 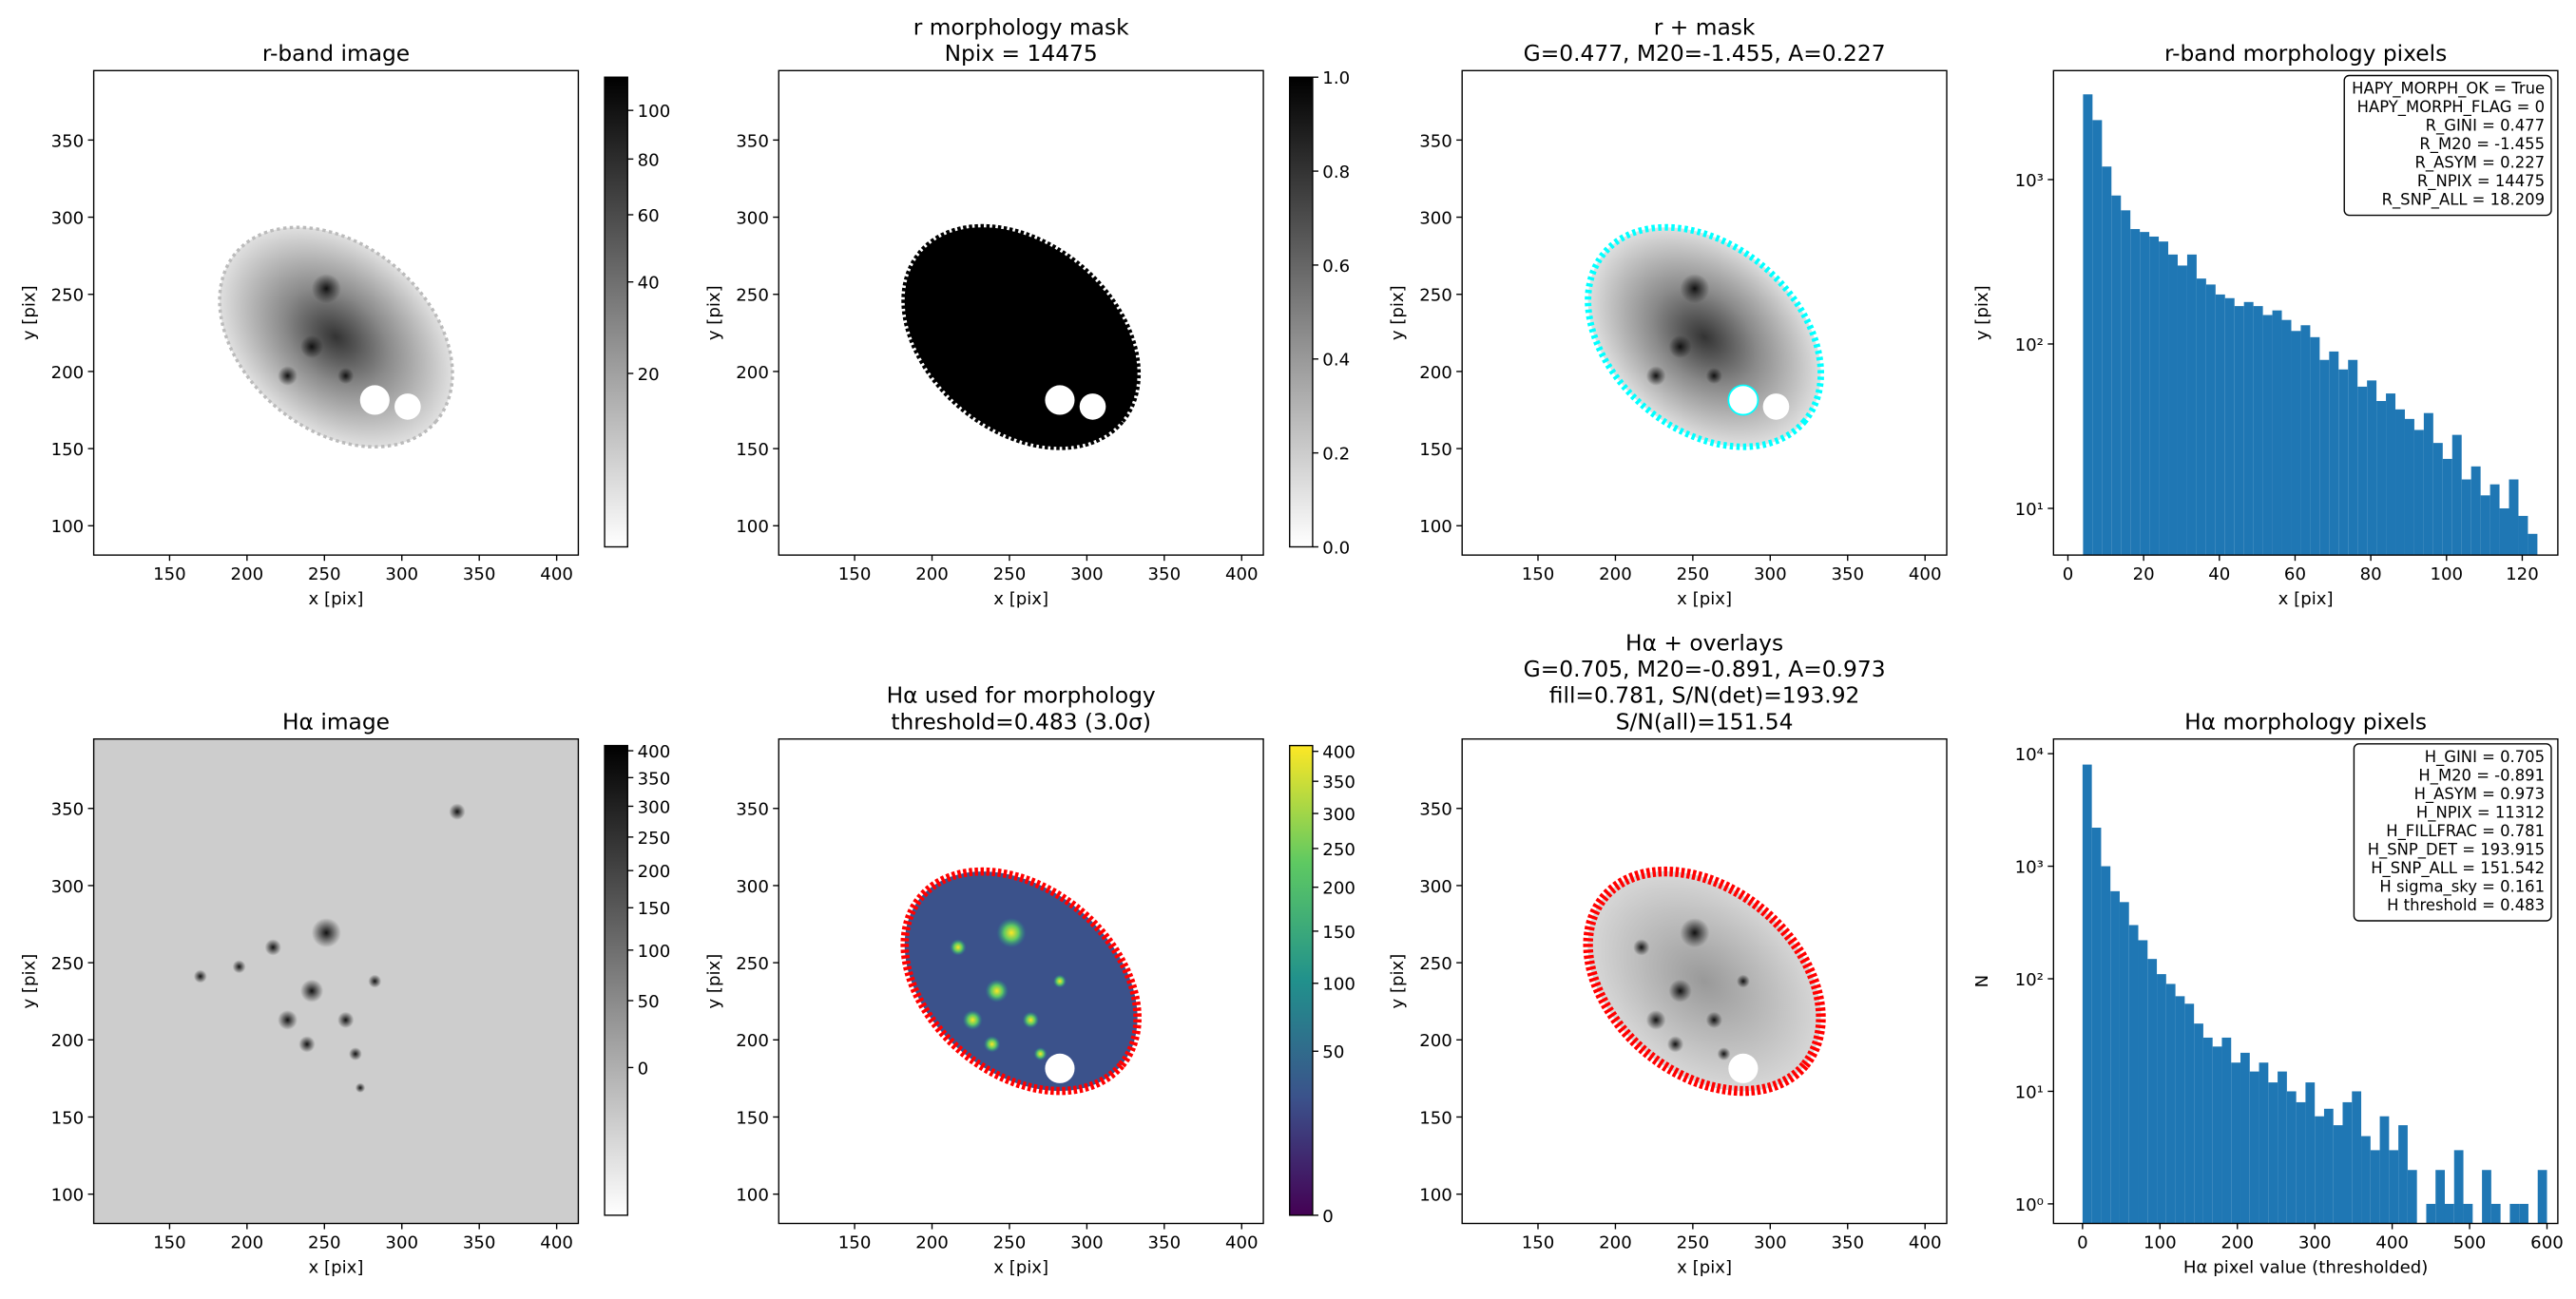 What do you see at coordinates (336, 54) in the screenshot?
I see `panel-title: r-band image` at bounding box center [336, 54].